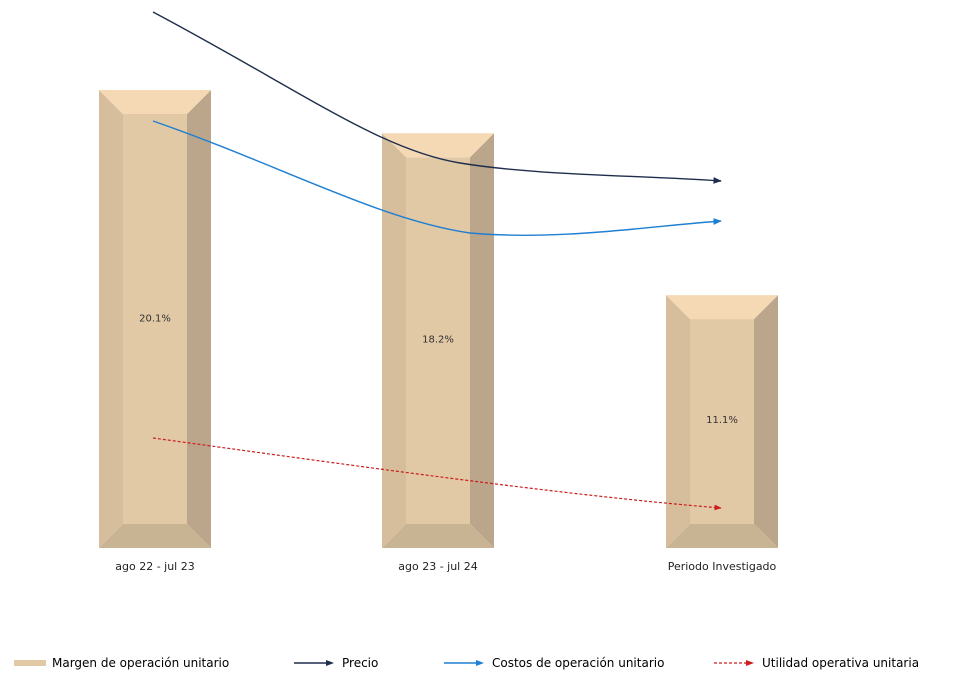 The image size is (963, 673). What do you see at coordinates (841, 663) in the screenshot?
I see `legend-label-utilidad: Utilidad operativa unitaria` at bounding box center [841, 663].